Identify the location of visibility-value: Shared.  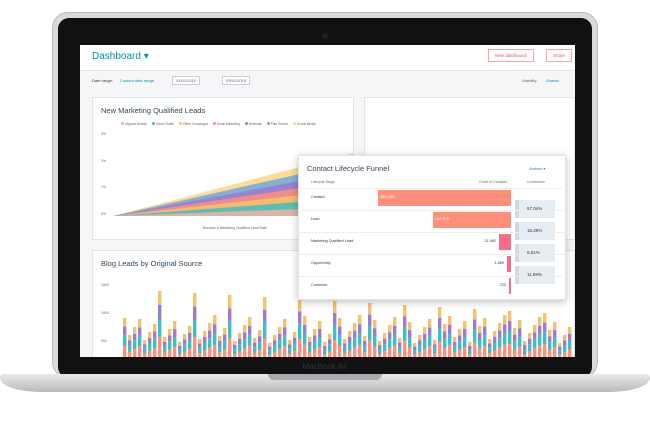
(552, 80).